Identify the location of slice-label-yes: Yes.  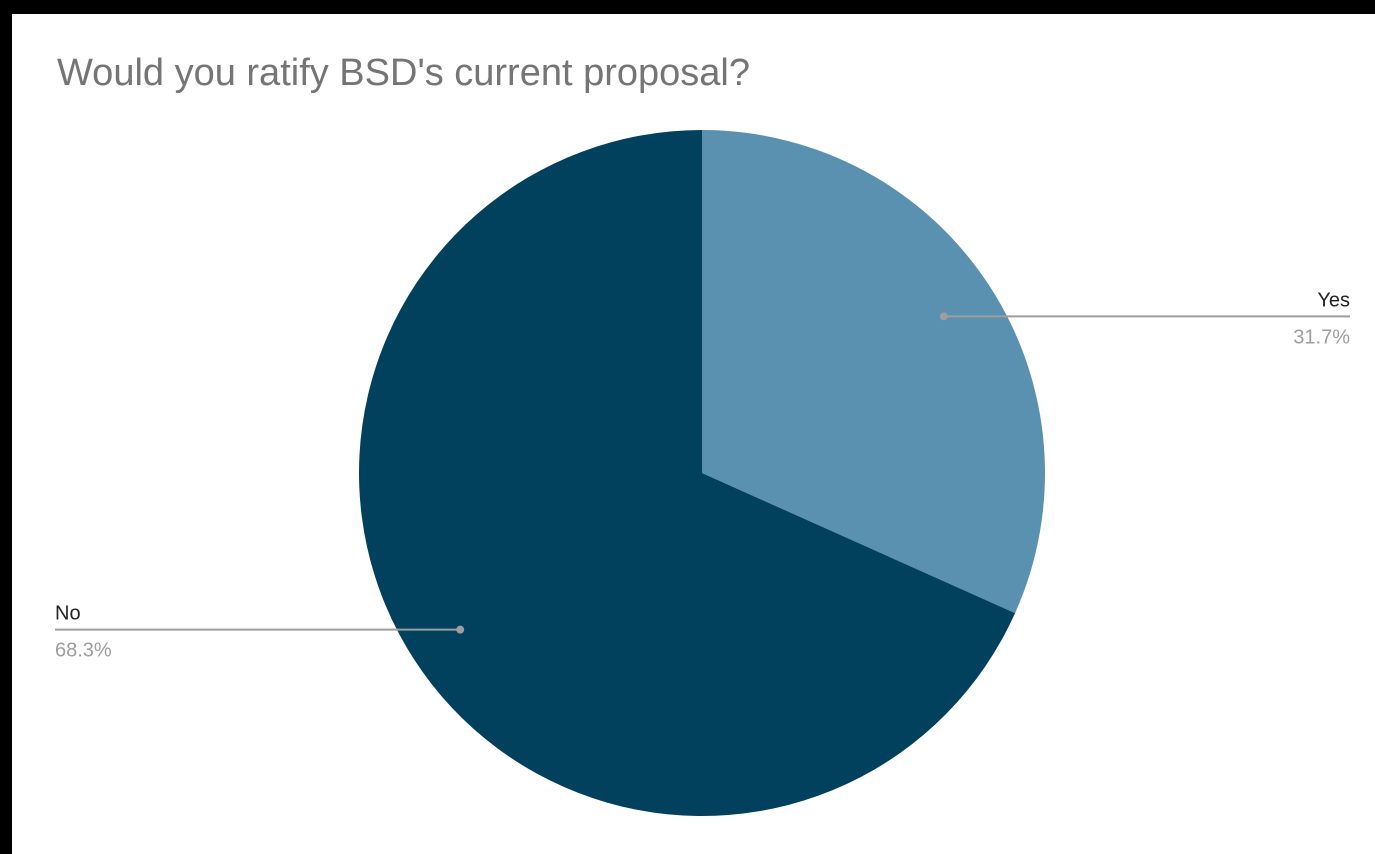
(1333, 300).